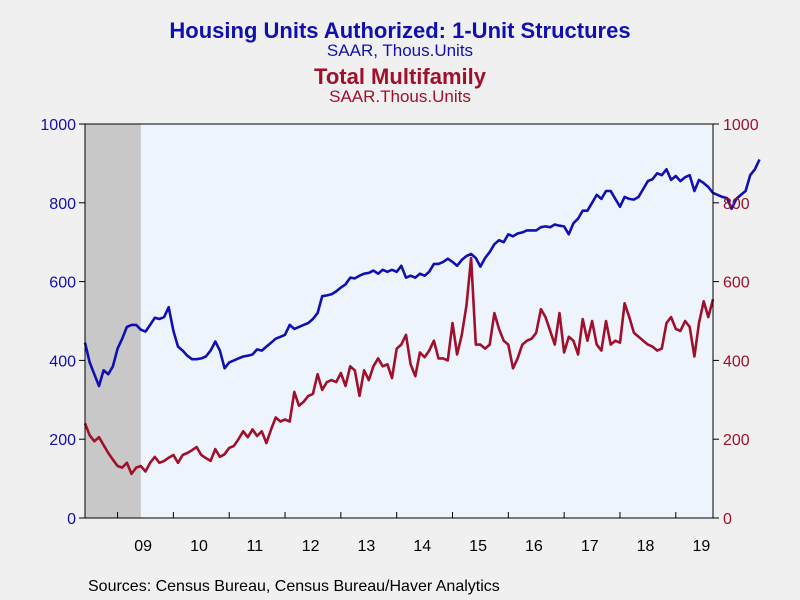 The image size is (800, 600). Describe the element at coordinates (143, 546) in the screenshot. I see `x-tick-label: 09` at that location.